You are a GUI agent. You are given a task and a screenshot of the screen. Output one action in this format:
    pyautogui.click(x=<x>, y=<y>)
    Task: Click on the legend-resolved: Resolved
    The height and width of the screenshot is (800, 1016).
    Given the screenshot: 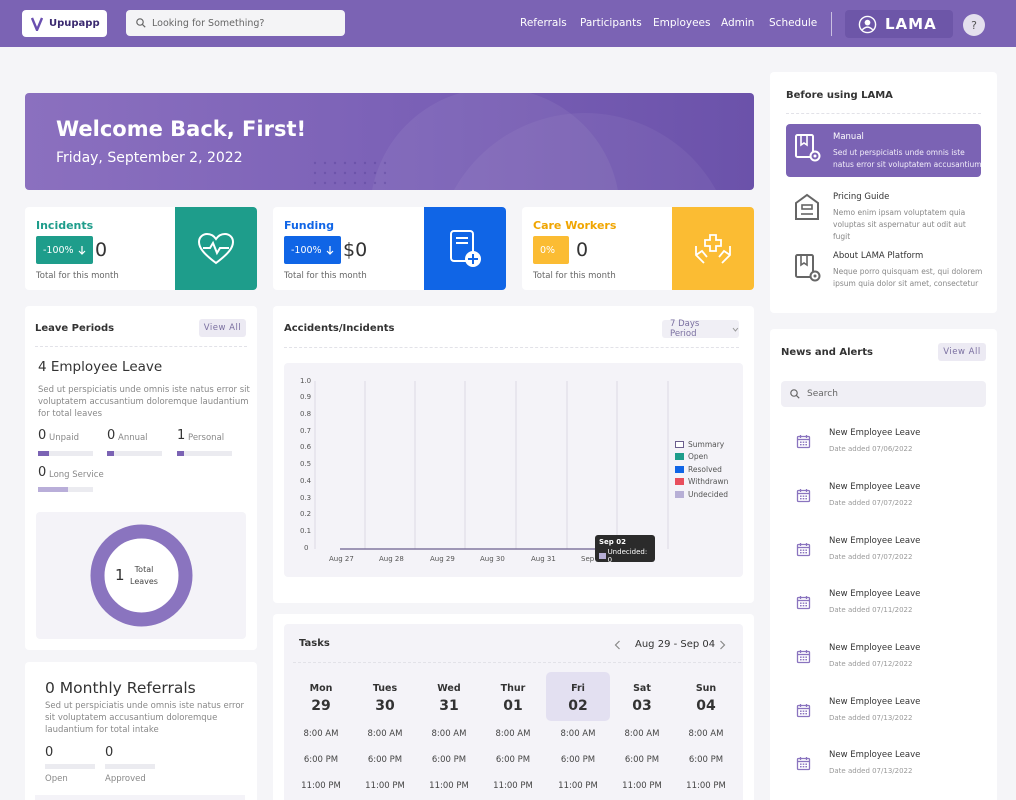 What is the action you would take?
    pyautogui.click(x=698, y=469)
    